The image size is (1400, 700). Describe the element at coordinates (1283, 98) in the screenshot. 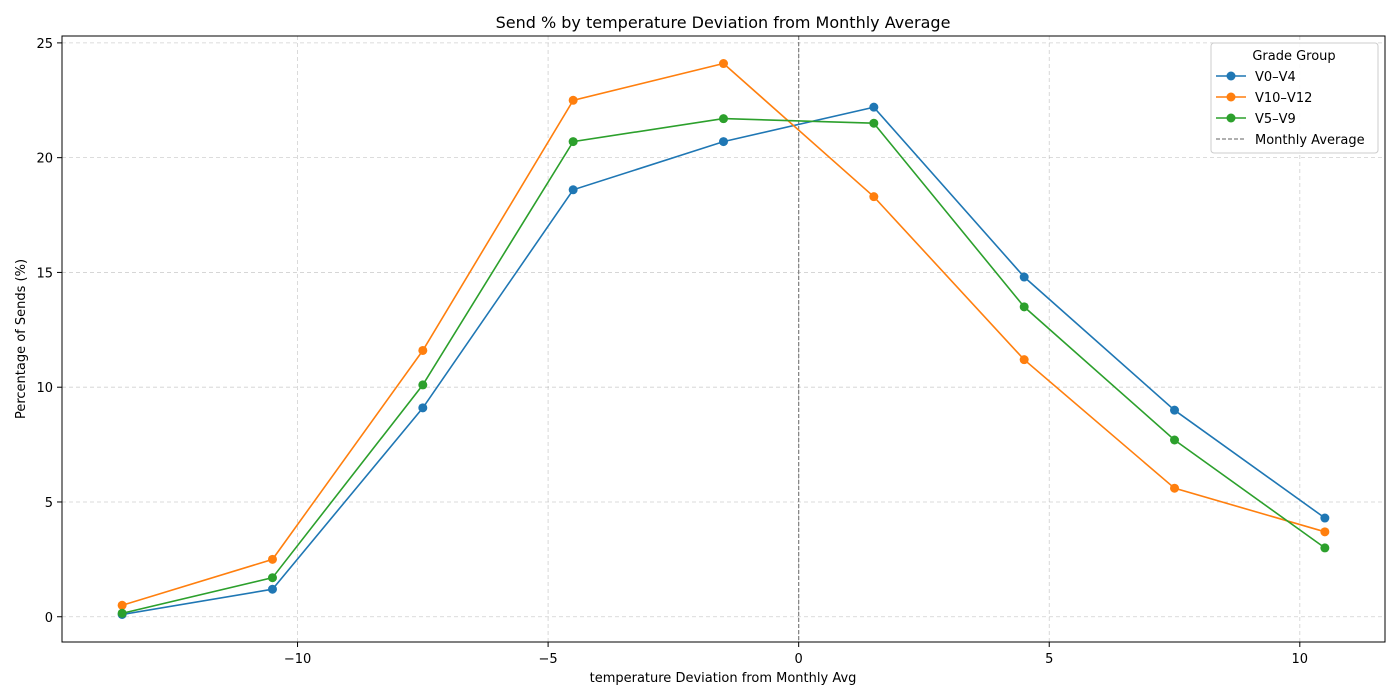

I see `legend-label: V10–V12` at that location.